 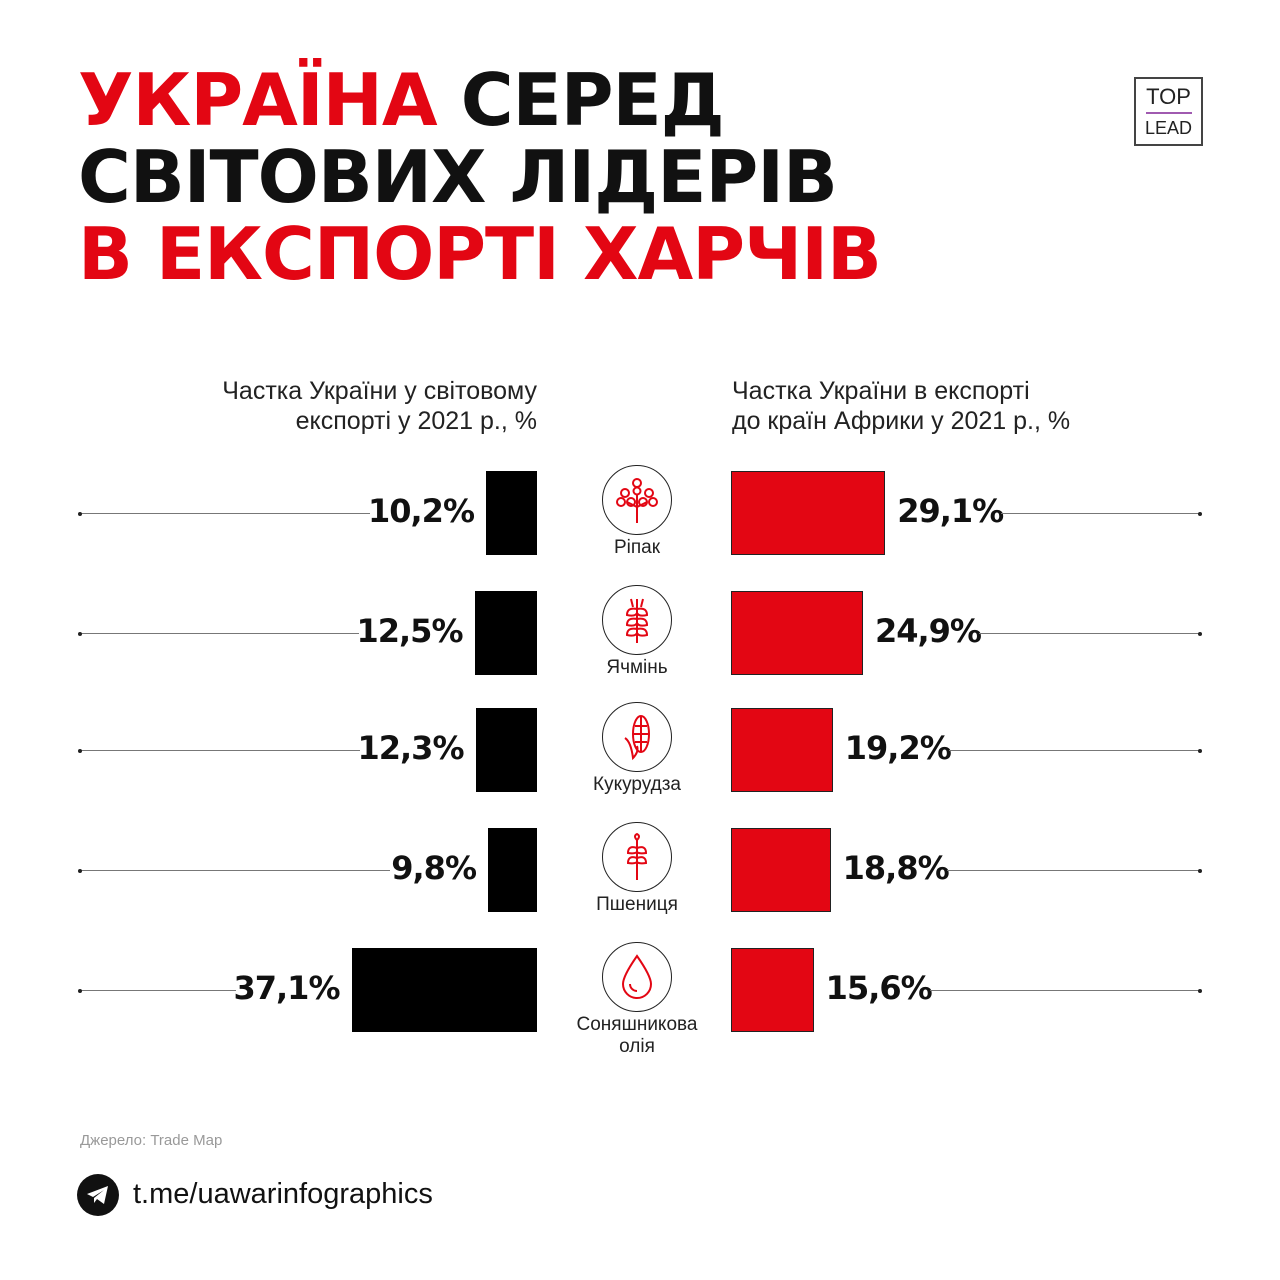 What do you see at coordinates (637, 547) in the screenshot?
I see `category-label: Ріпак` at bounding box center [637, 547].